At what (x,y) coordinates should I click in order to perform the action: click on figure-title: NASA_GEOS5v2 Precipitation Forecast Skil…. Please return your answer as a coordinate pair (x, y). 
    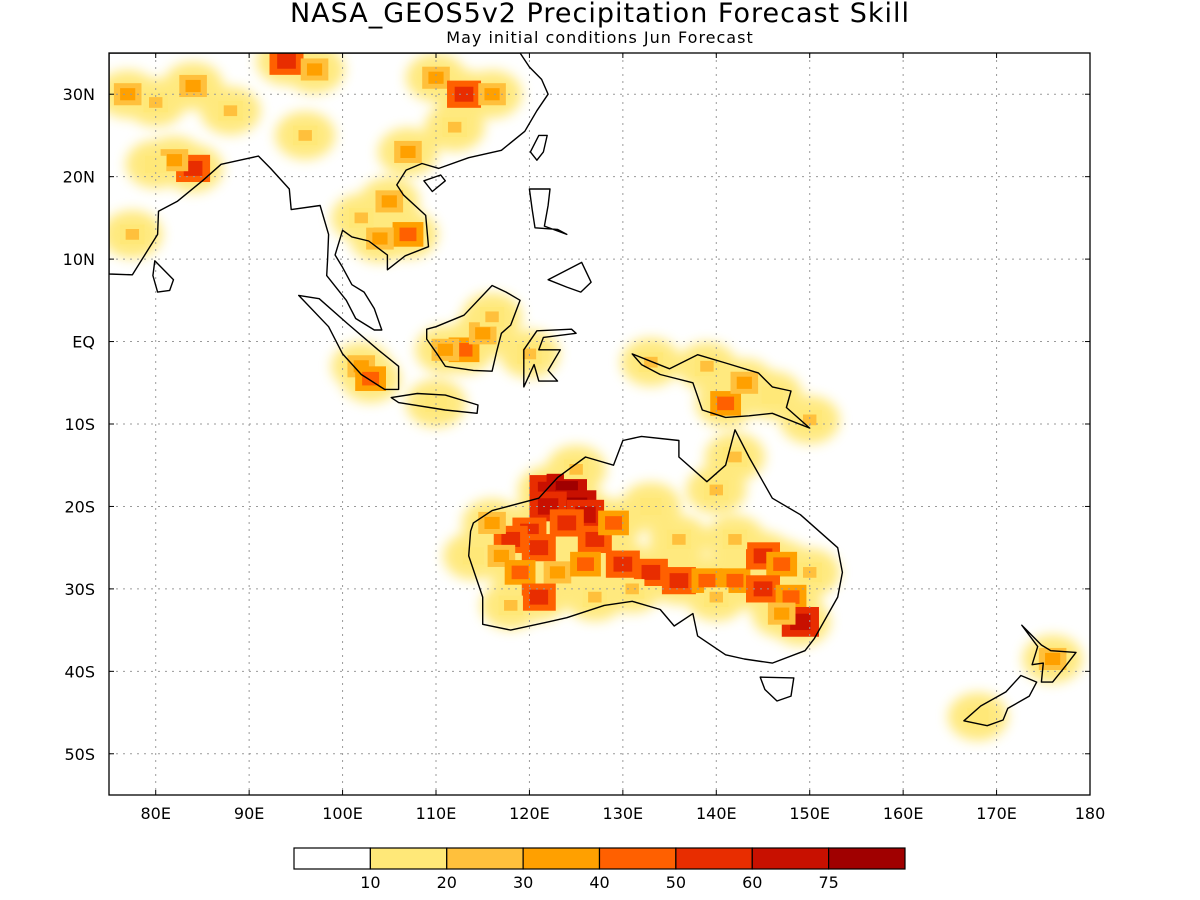
    Looking at the image, I should click on (600, 14).